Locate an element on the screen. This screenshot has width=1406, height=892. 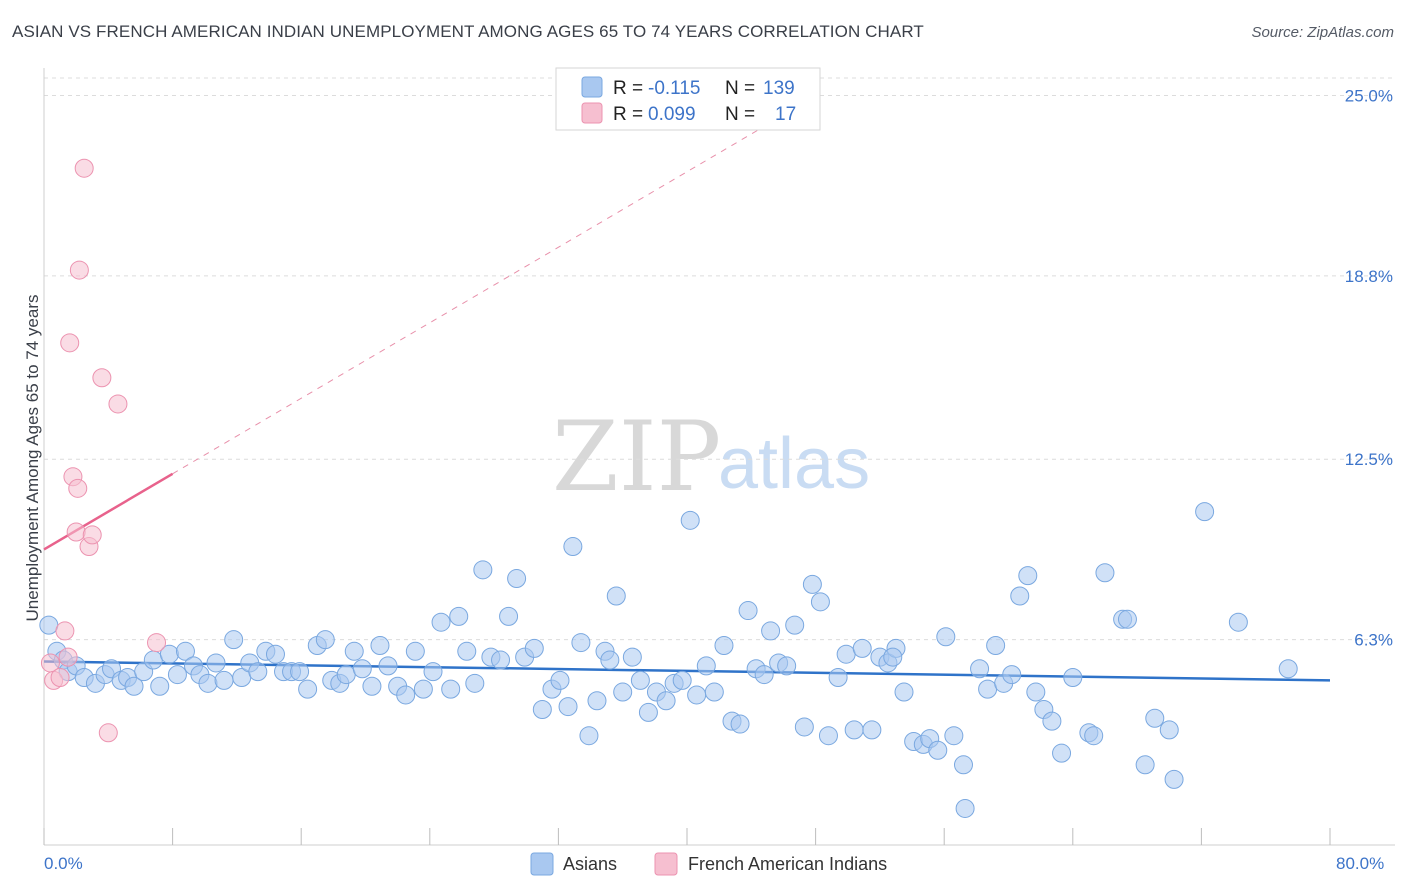
watermark-atlas: atlas is located at coordinates (794, 464).